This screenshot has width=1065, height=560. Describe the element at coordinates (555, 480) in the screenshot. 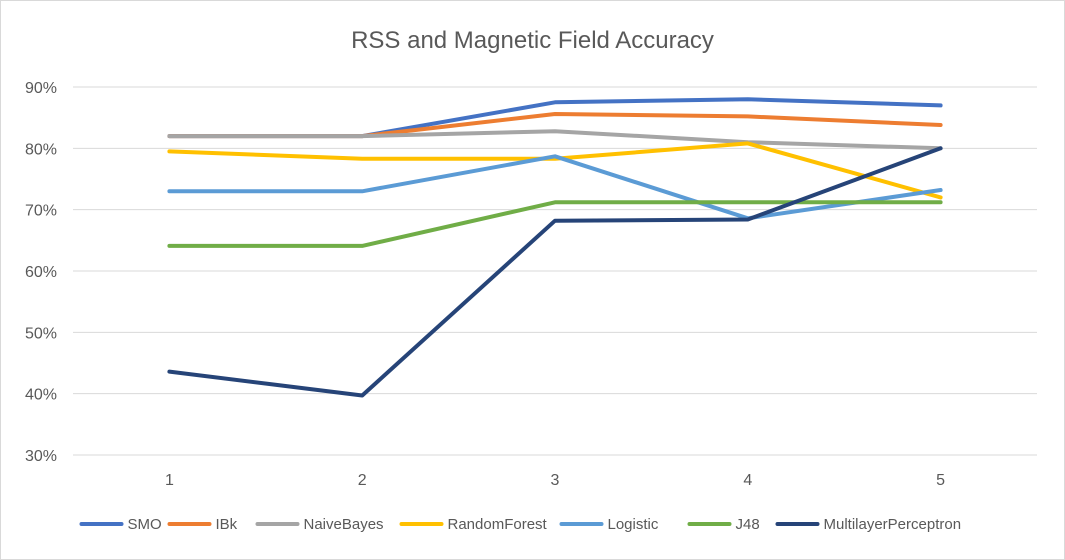

I see `x-tick-label: 3` at that location.